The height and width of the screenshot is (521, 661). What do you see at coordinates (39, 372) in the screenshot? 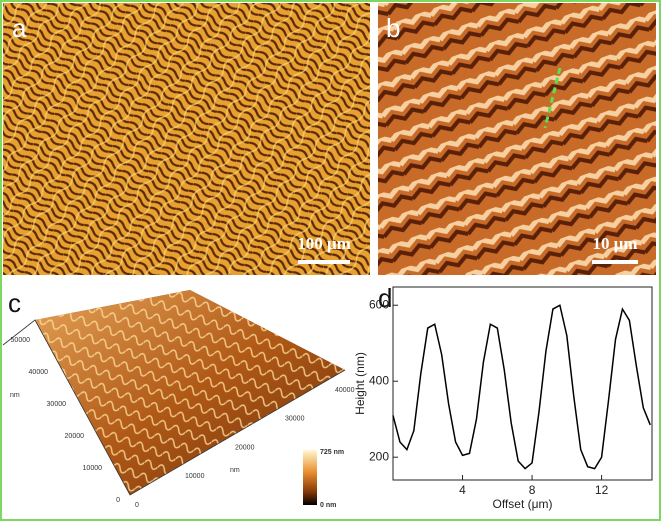
I see `y-tick-label: 40000` at bounding box center [39, 372].